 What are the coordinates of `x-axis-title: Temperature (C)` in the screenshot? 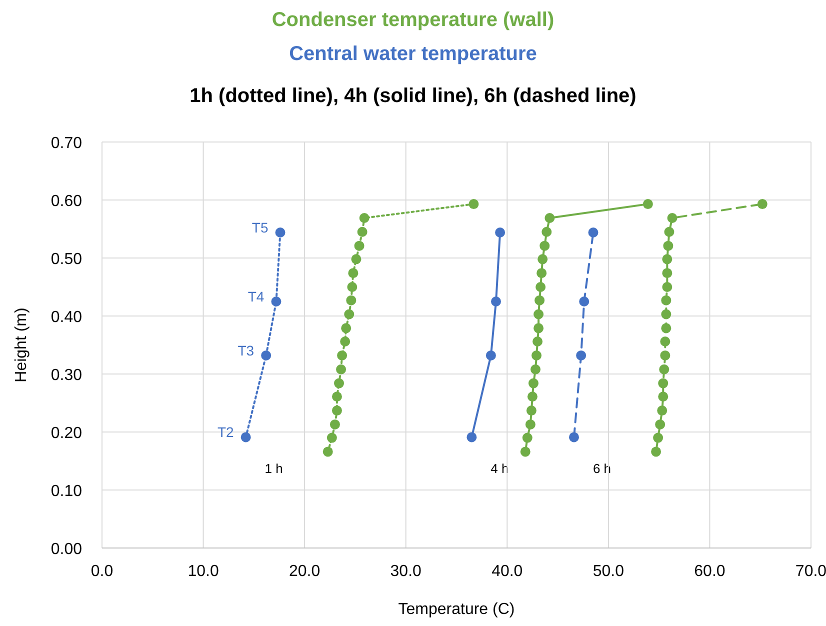 It's located at (456, 609).